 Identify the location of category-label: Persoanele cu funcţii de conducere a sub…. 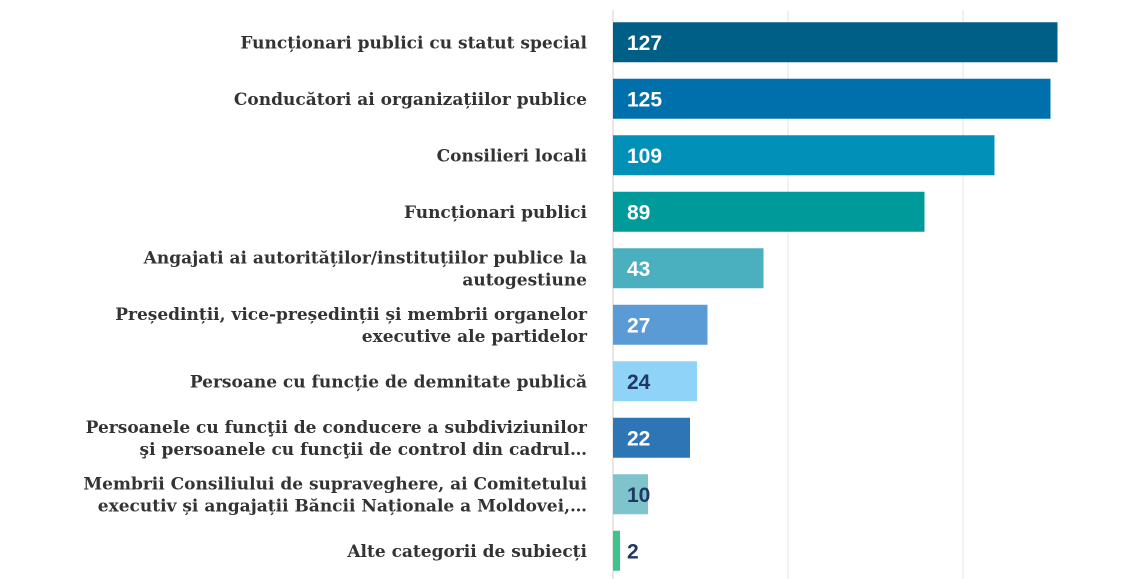
(337, 439).